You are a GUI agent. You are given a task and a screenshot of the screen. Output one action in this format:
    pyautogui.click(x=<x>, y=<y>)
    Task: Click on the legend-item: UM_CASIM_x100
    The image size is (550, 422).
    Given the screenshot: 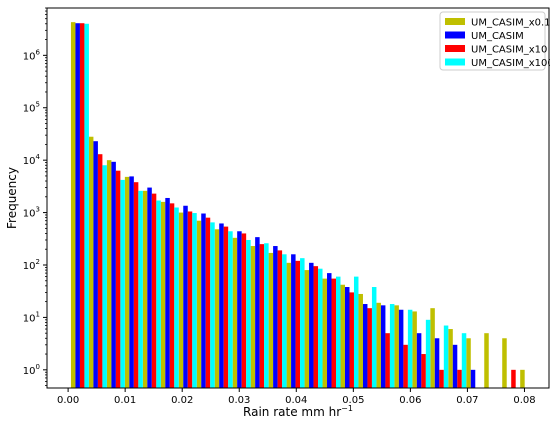 What is the action you would take?
    pyautogui.click(x=497, y=63)
    